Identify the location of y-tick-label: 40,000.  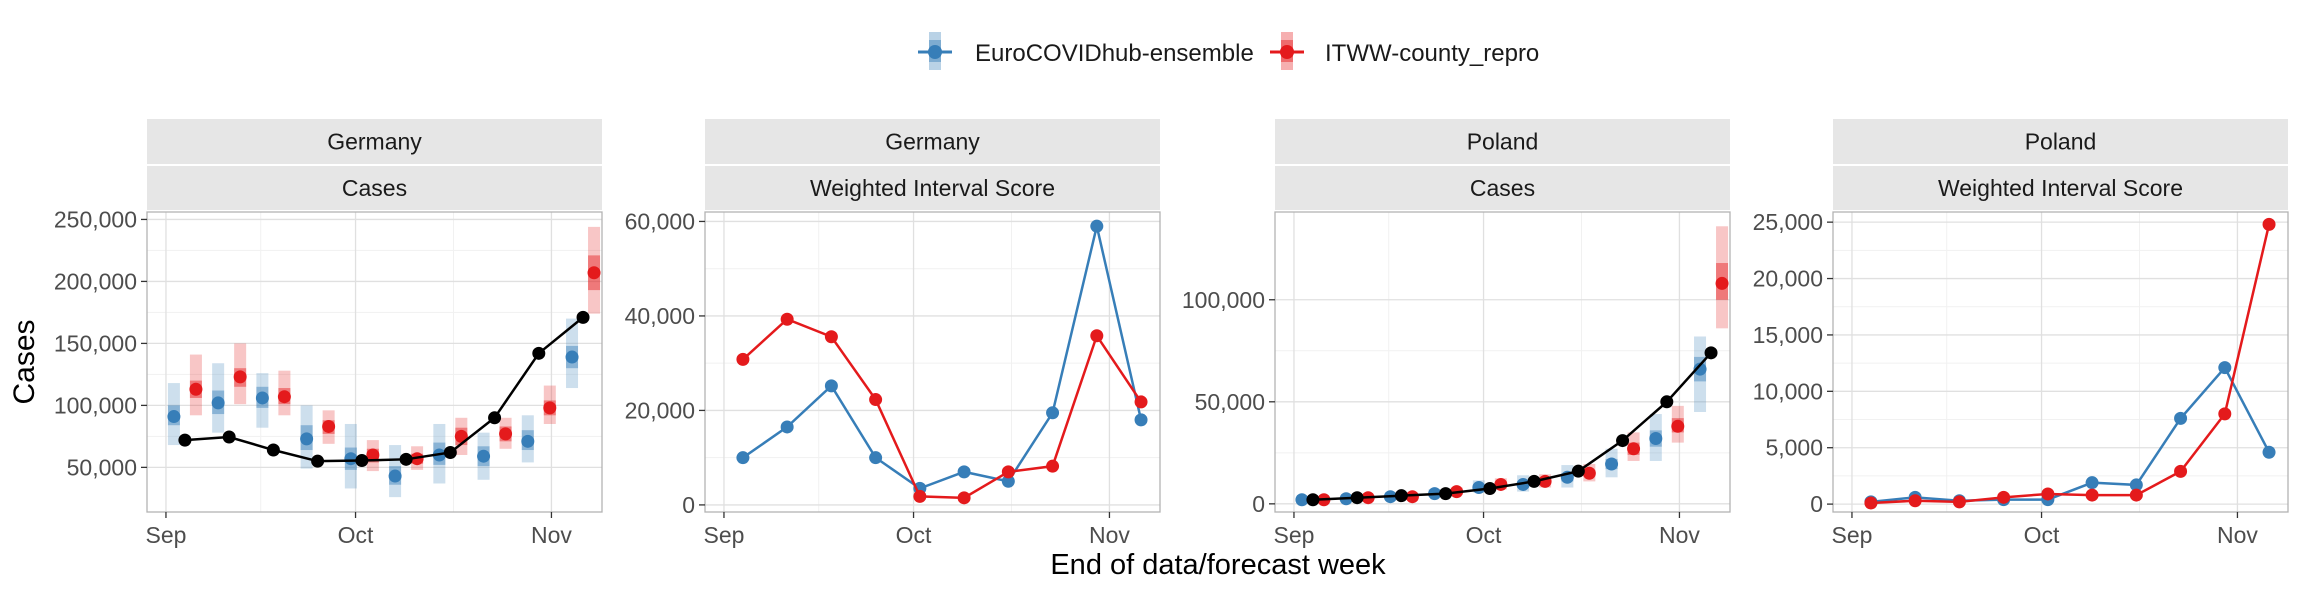
(660, 316).